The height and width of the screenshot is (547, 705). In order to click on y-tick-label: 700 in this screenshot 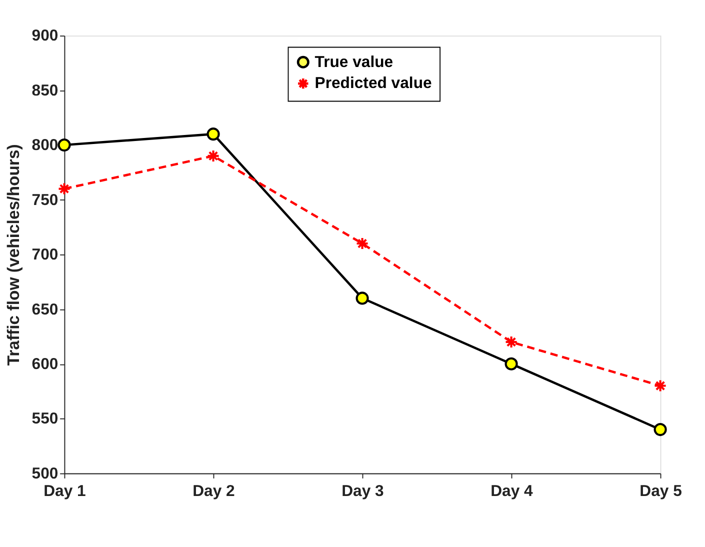, I will do `click(45, 255)`.